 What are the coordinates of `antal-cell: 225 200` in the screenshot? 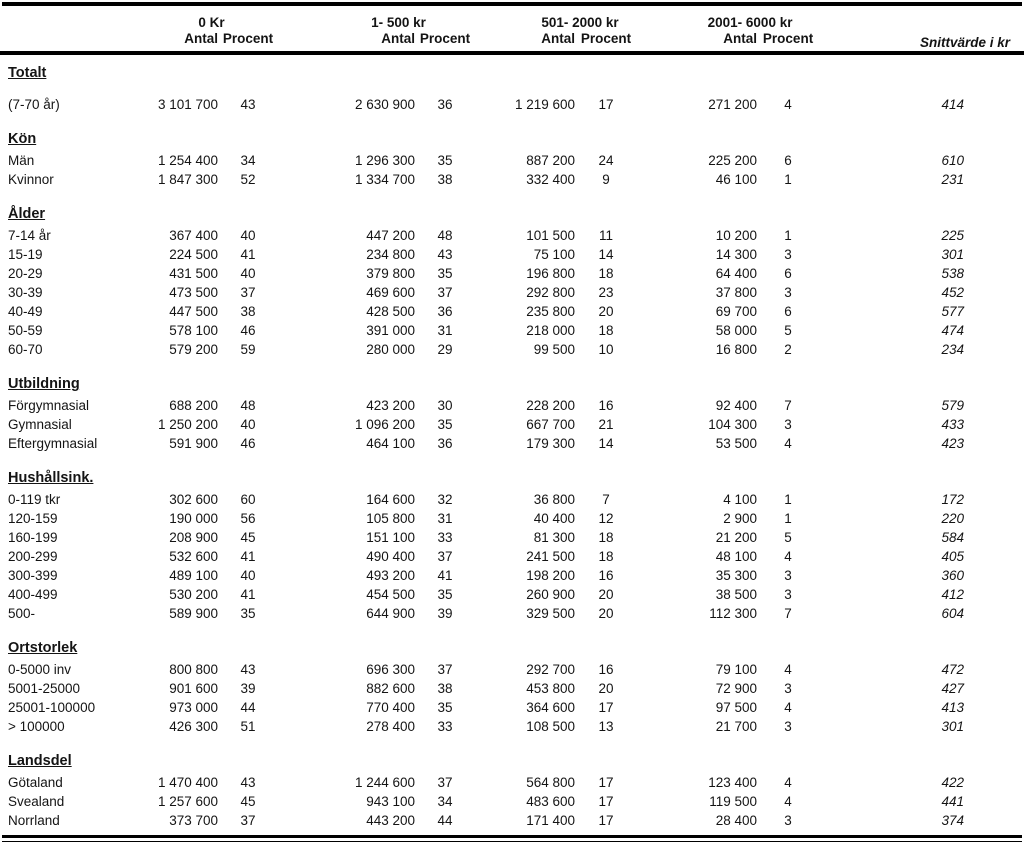 It's located at (733, 160).